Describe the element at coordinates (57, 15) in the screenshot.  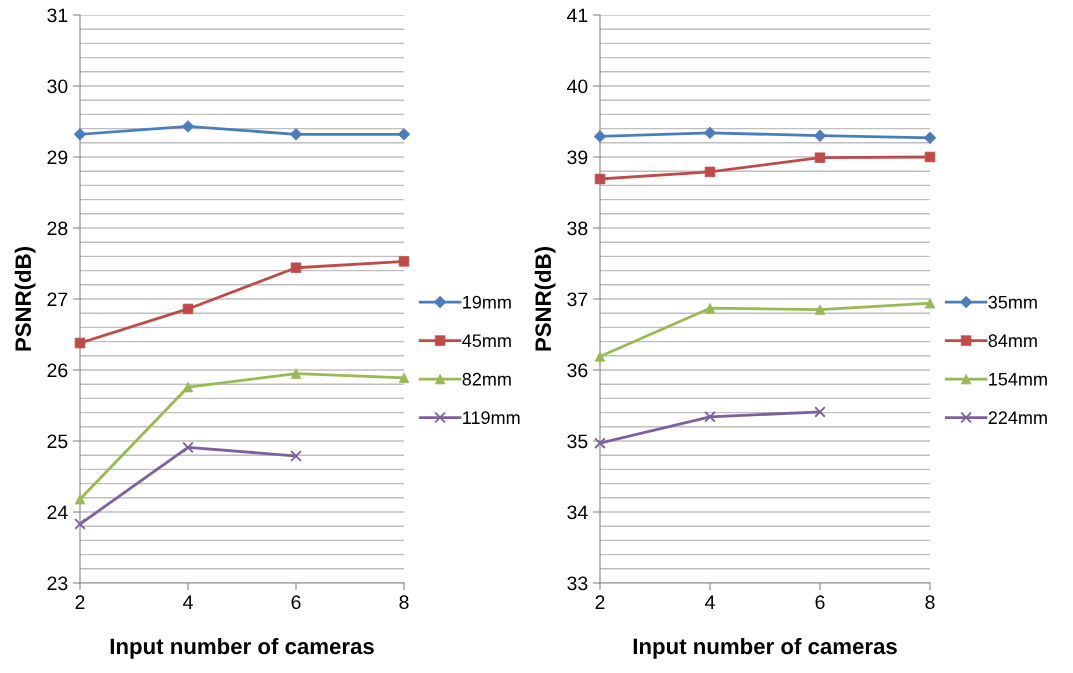
I see `y-tick-label: 31` at that location.